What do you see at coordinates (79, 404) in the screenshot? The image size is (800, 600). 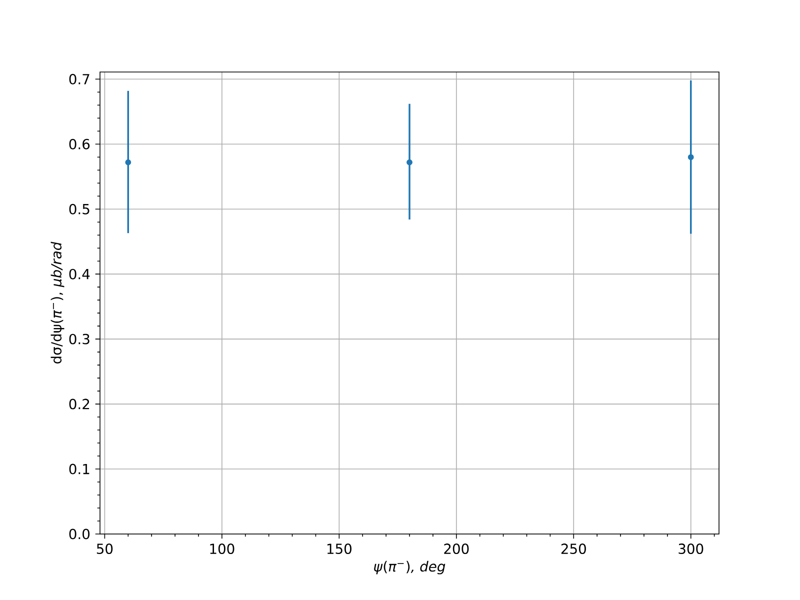 I see `y-tick-label: 0.2` at bounding box center [79, 404].